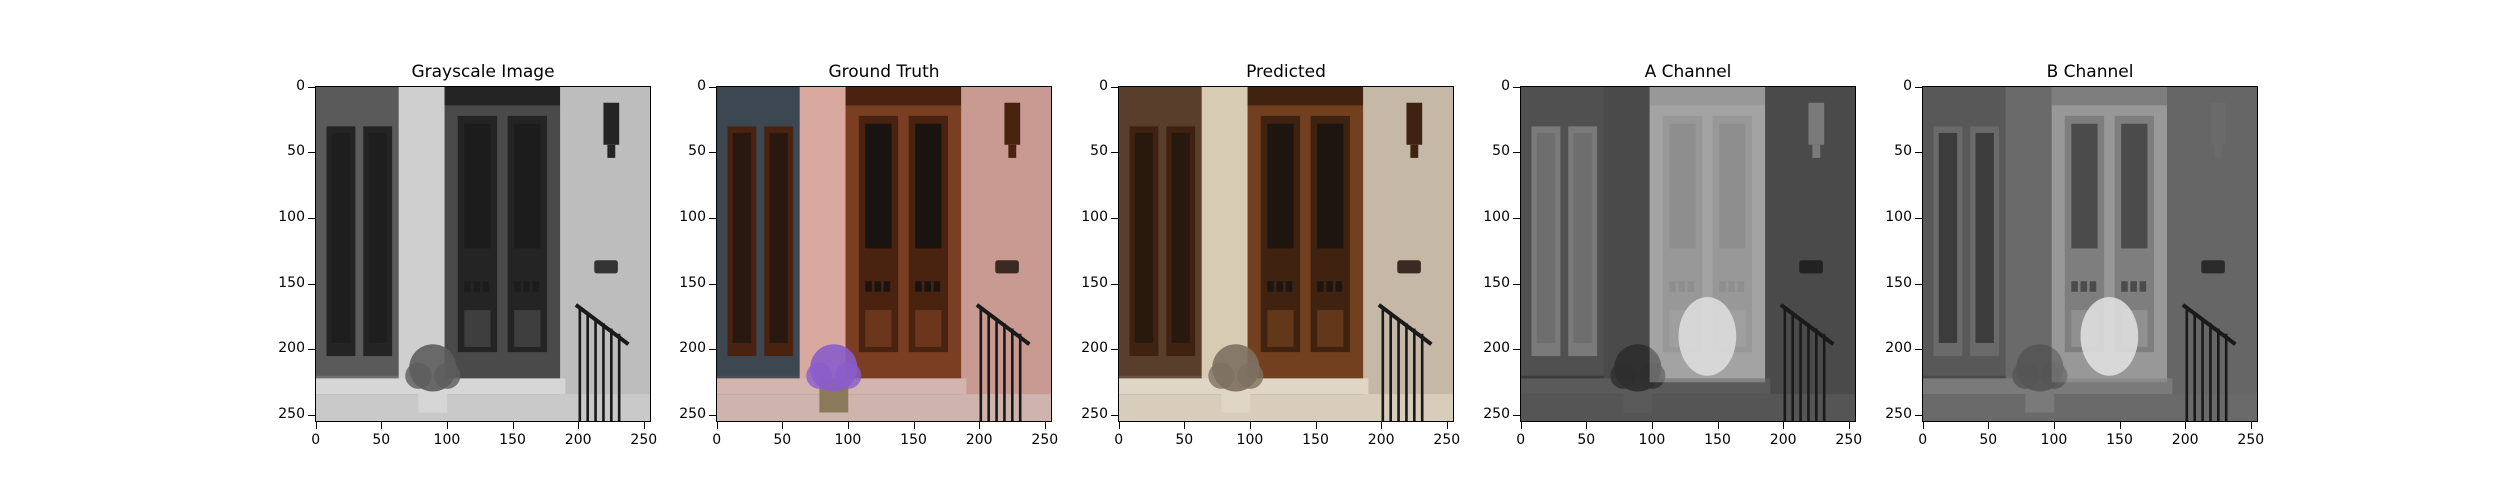 The image size is (2500, 500). Describe the element at coordinates (697, 151) in the screenshot. I see `y-tick-label: 50` at that location.